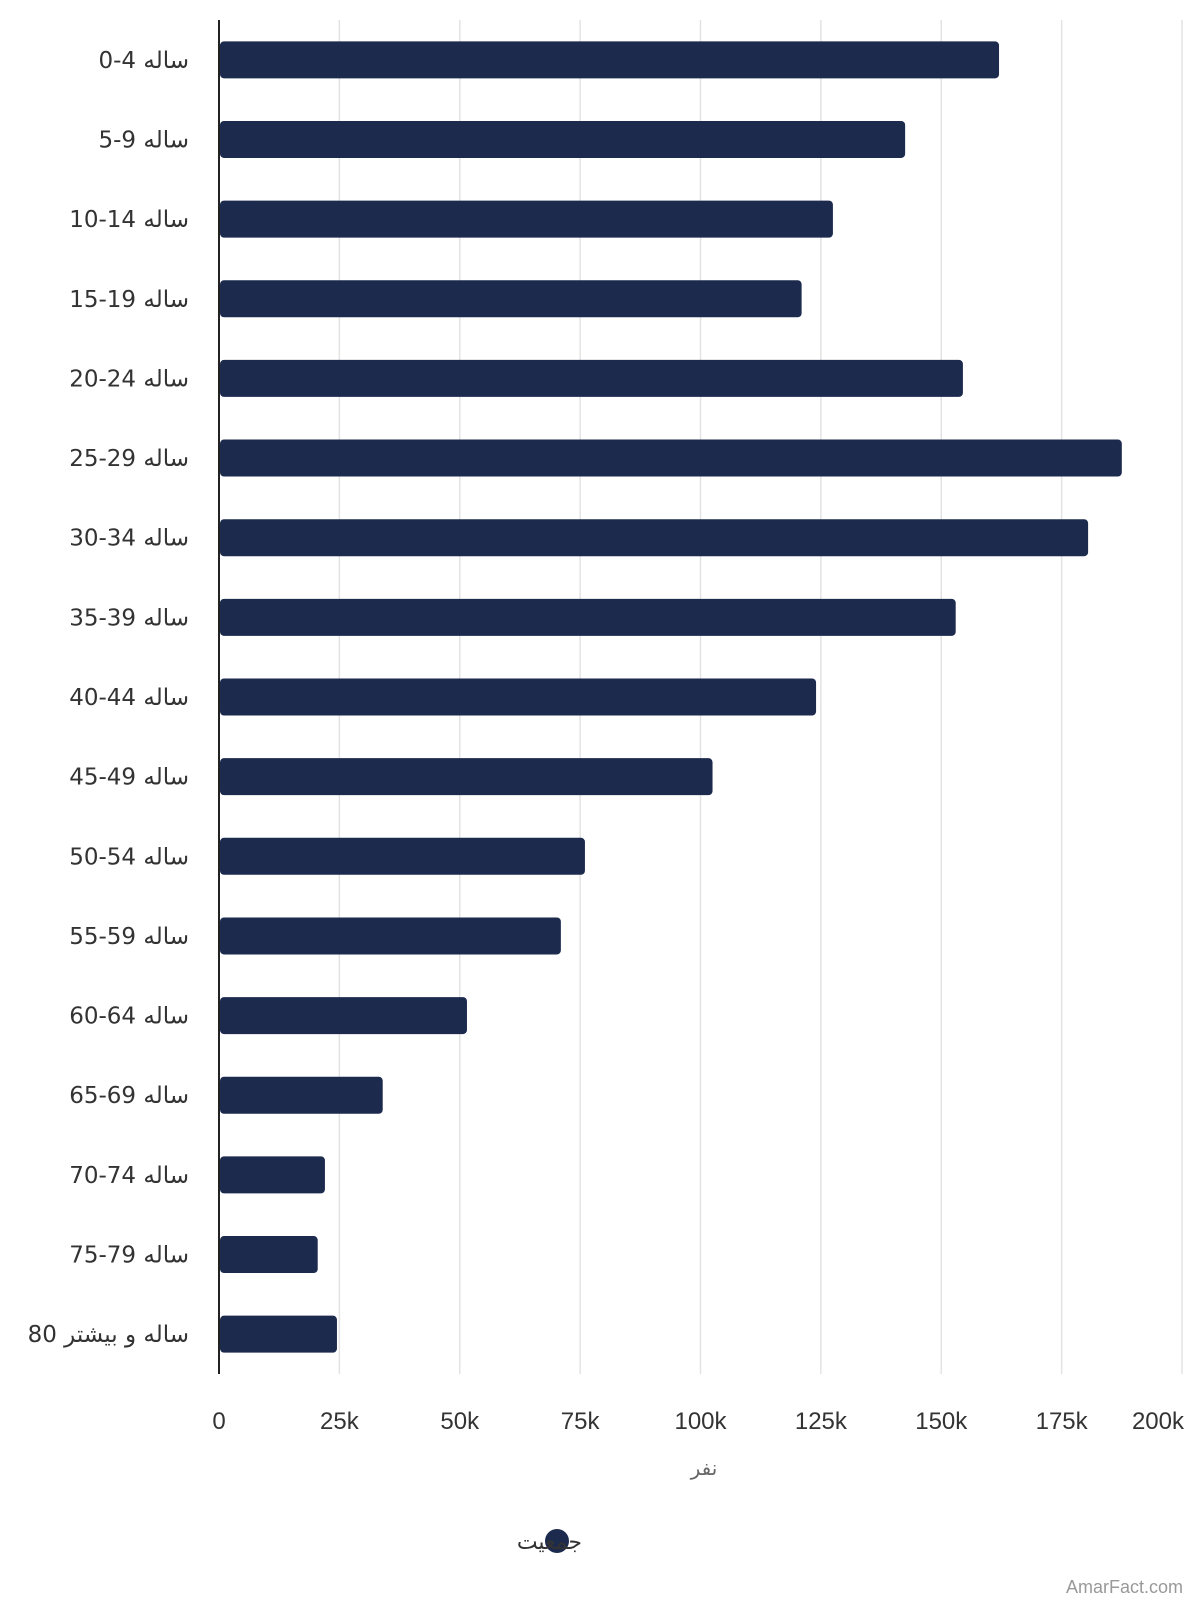 The height and width of the screenshot is (1600, 1200). Describe the element at coordinates (941, 1421) in the screenshot. I see `x-tick-label: 150k` at that location.